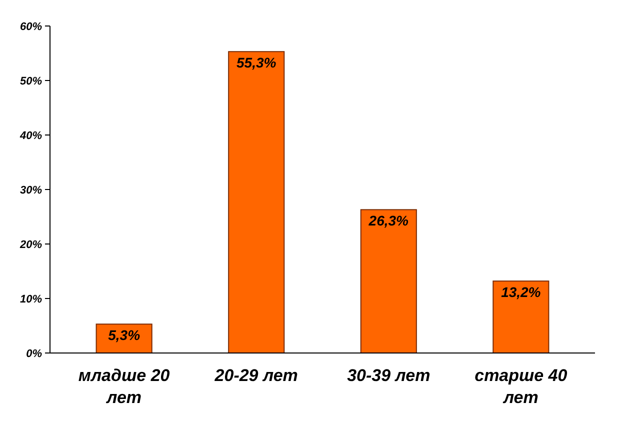  What do you see at coordinates (256, 375) in the screenshot?
I see `x-tick-label: 20-29 лет` at bounding box center [256, 375].